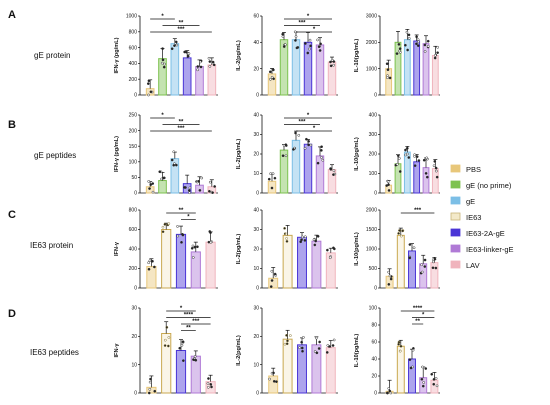 This screenshot has height=405, width=550. I want to click on significance-label: ***, so click(302, 123).